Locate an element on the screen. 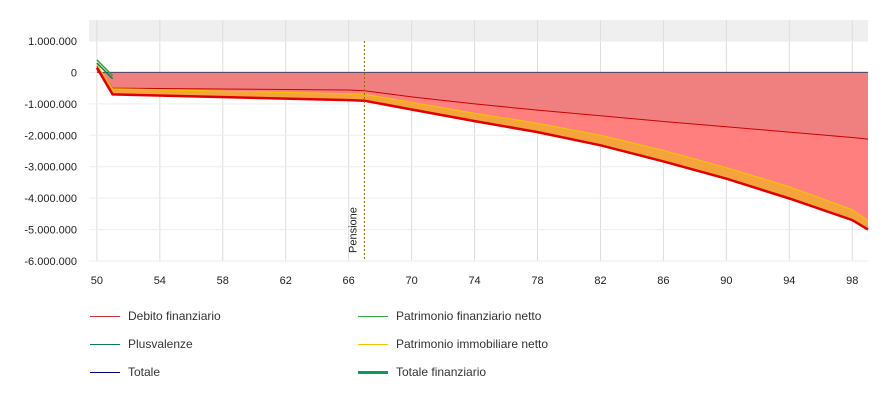 The height and width of the screenshot is (400, 888). legend-item-totale-finanziario: Totale finanziario is located at coordinates (422, 372).